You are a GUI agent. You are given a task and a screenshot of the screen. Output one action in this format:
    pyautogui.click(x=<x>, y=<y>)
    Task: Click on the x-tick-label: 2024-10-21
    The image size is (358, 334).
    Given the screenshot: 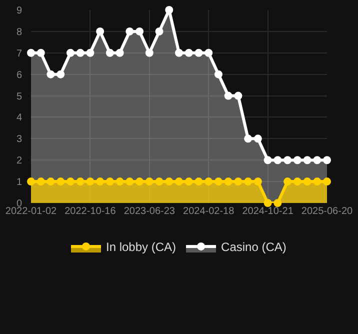 What is the action you would take?
    pyautogui.click(x=268, y=211)
    